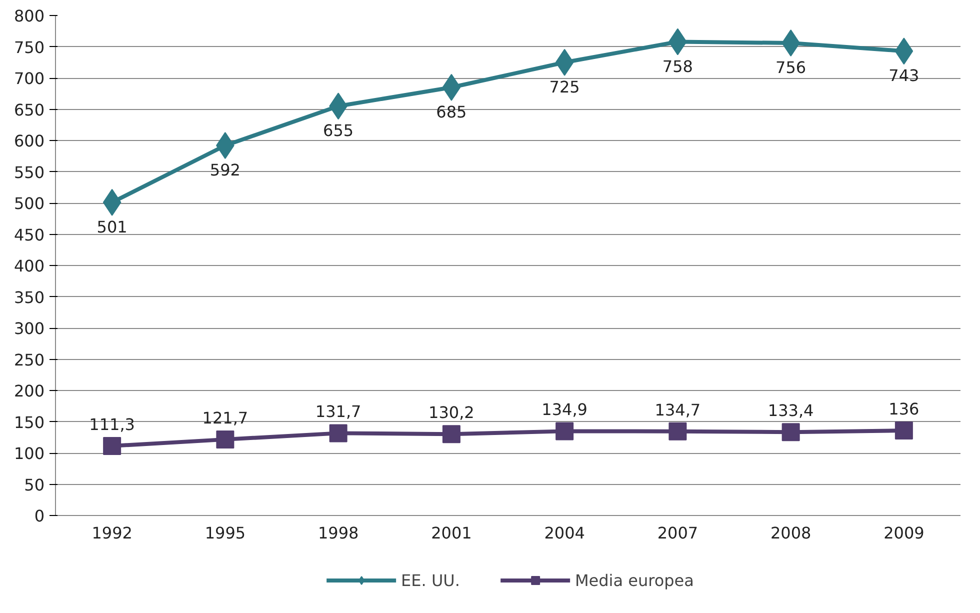 This screenshot has height=613, width=980. I want to click on data-label: 131,7, so click(338, 412).